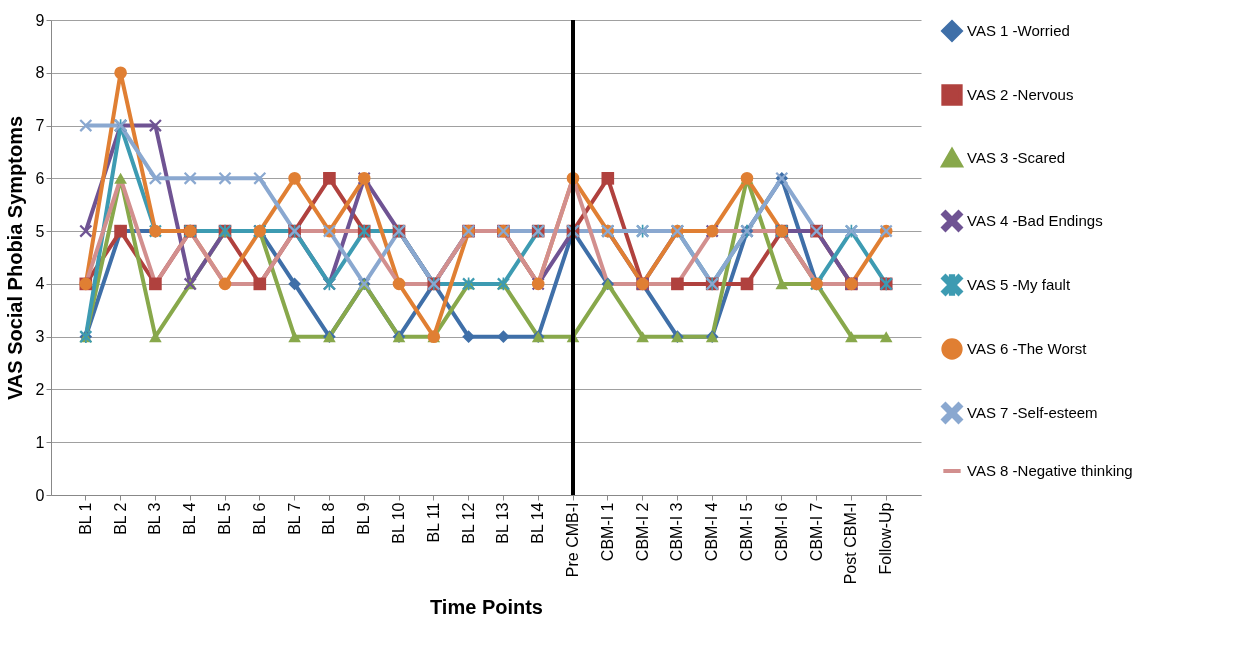  Describe the element at coordinates (816, 532) in the screenshot. I see `x-tick-label: CBM-I 7` at that location.